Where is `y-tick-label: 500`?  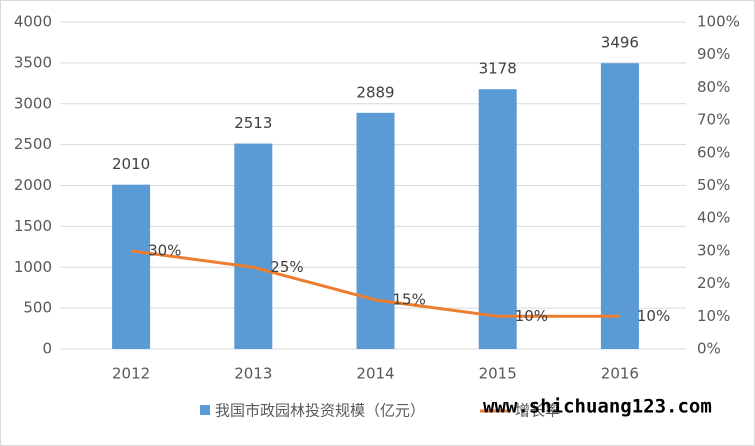 y-tick-label: 500 is located at coordinates (37, 308).